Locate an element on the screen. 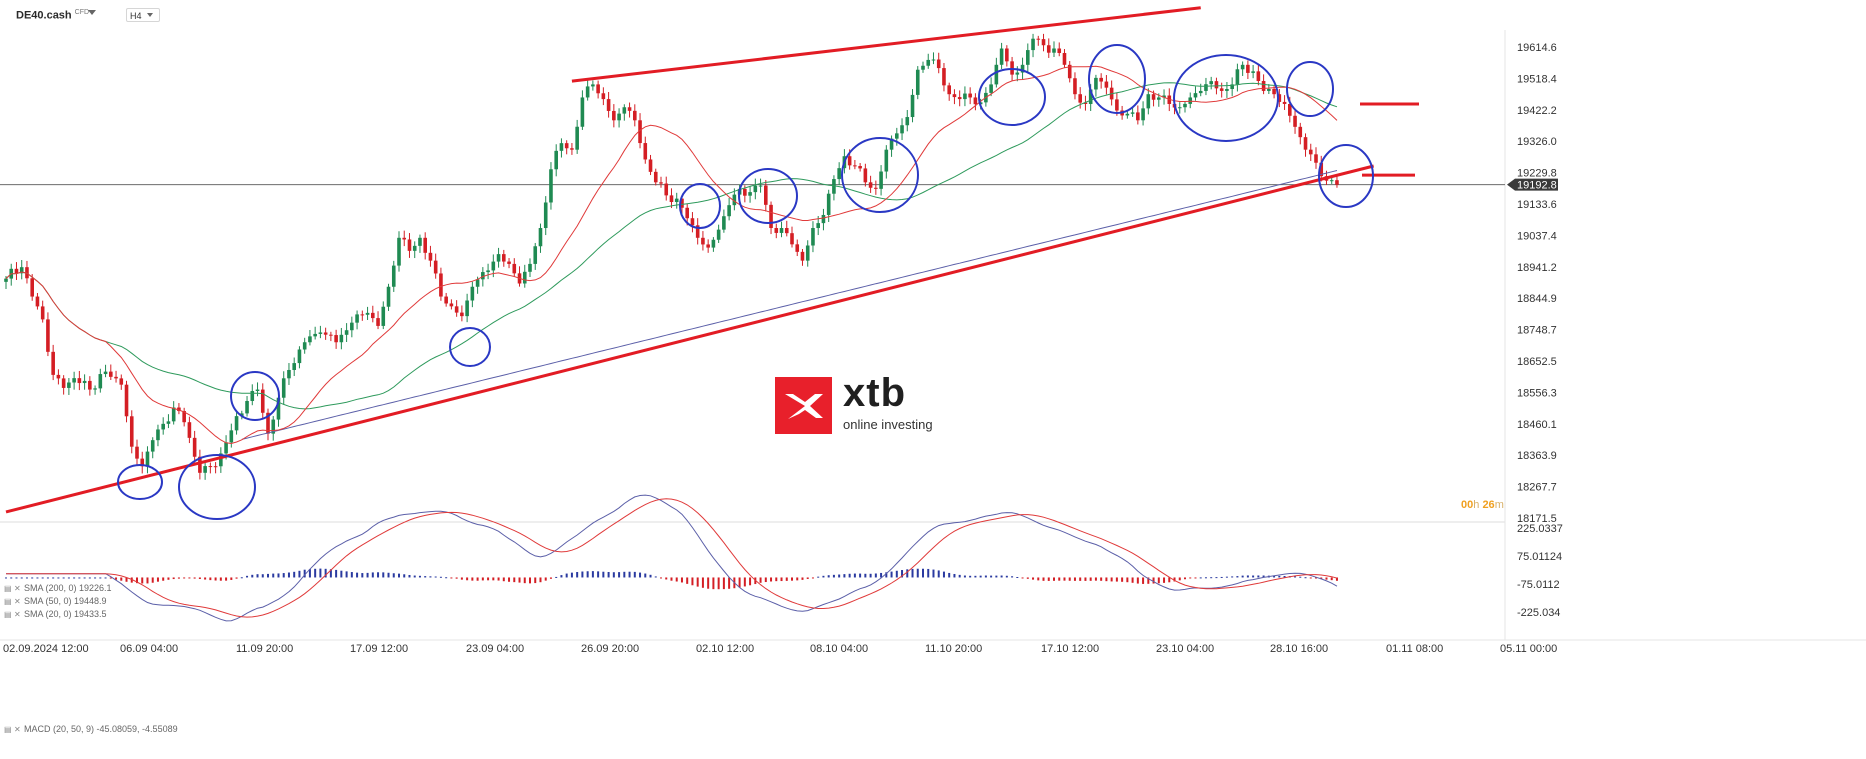  indicator-legend-macd: ▤ ✕ MACD (20, 50, 9) -45.08059, -4.55089 is located at coordinates (91, 729).